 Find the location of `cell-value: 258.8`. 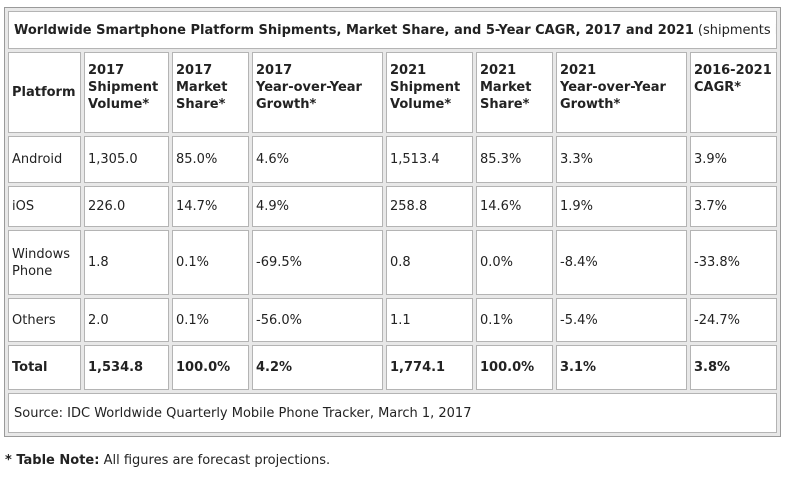

cell-value: 258.8 is located at coordinates (409, 206).